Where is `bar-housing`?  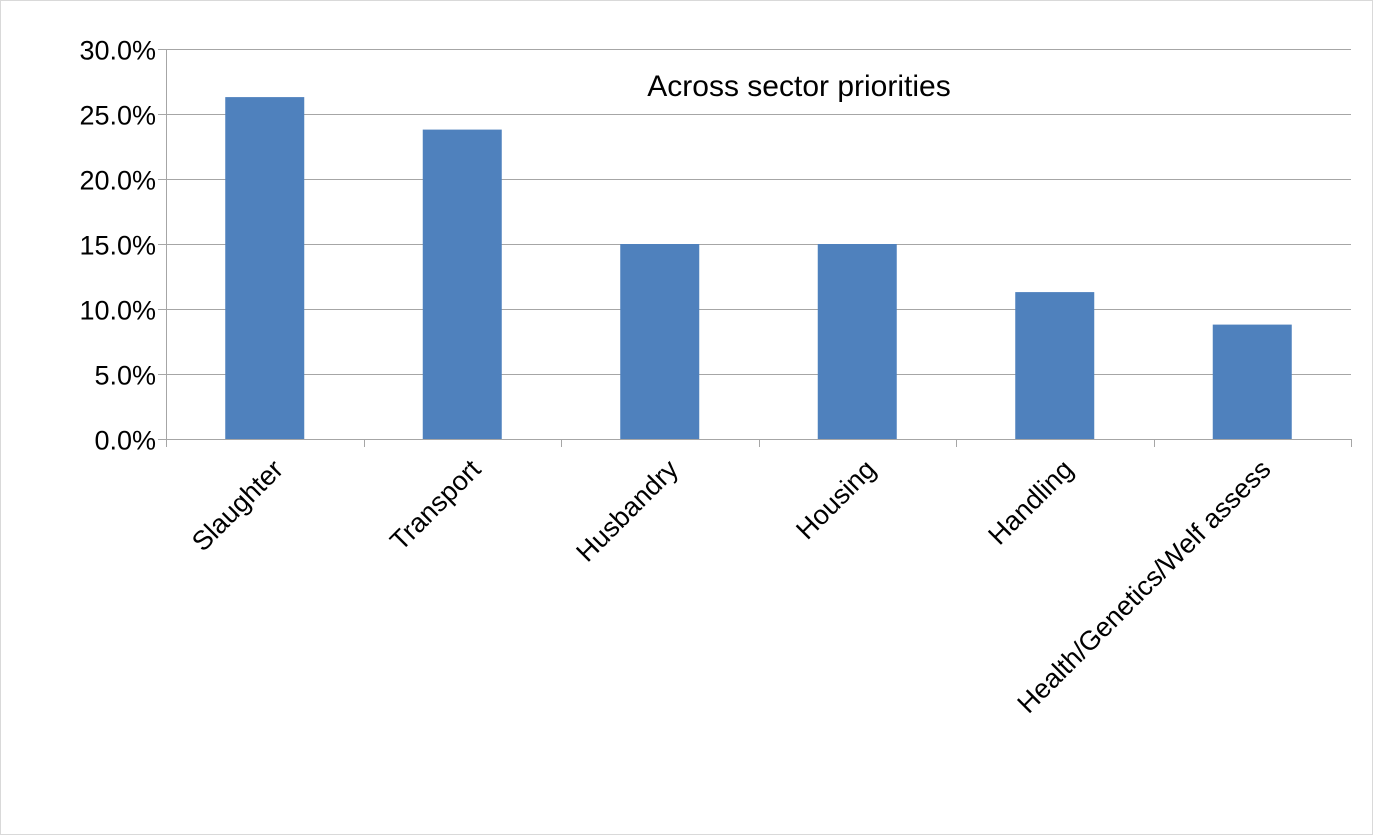
bar-housing is located at coordinates (857, 341).